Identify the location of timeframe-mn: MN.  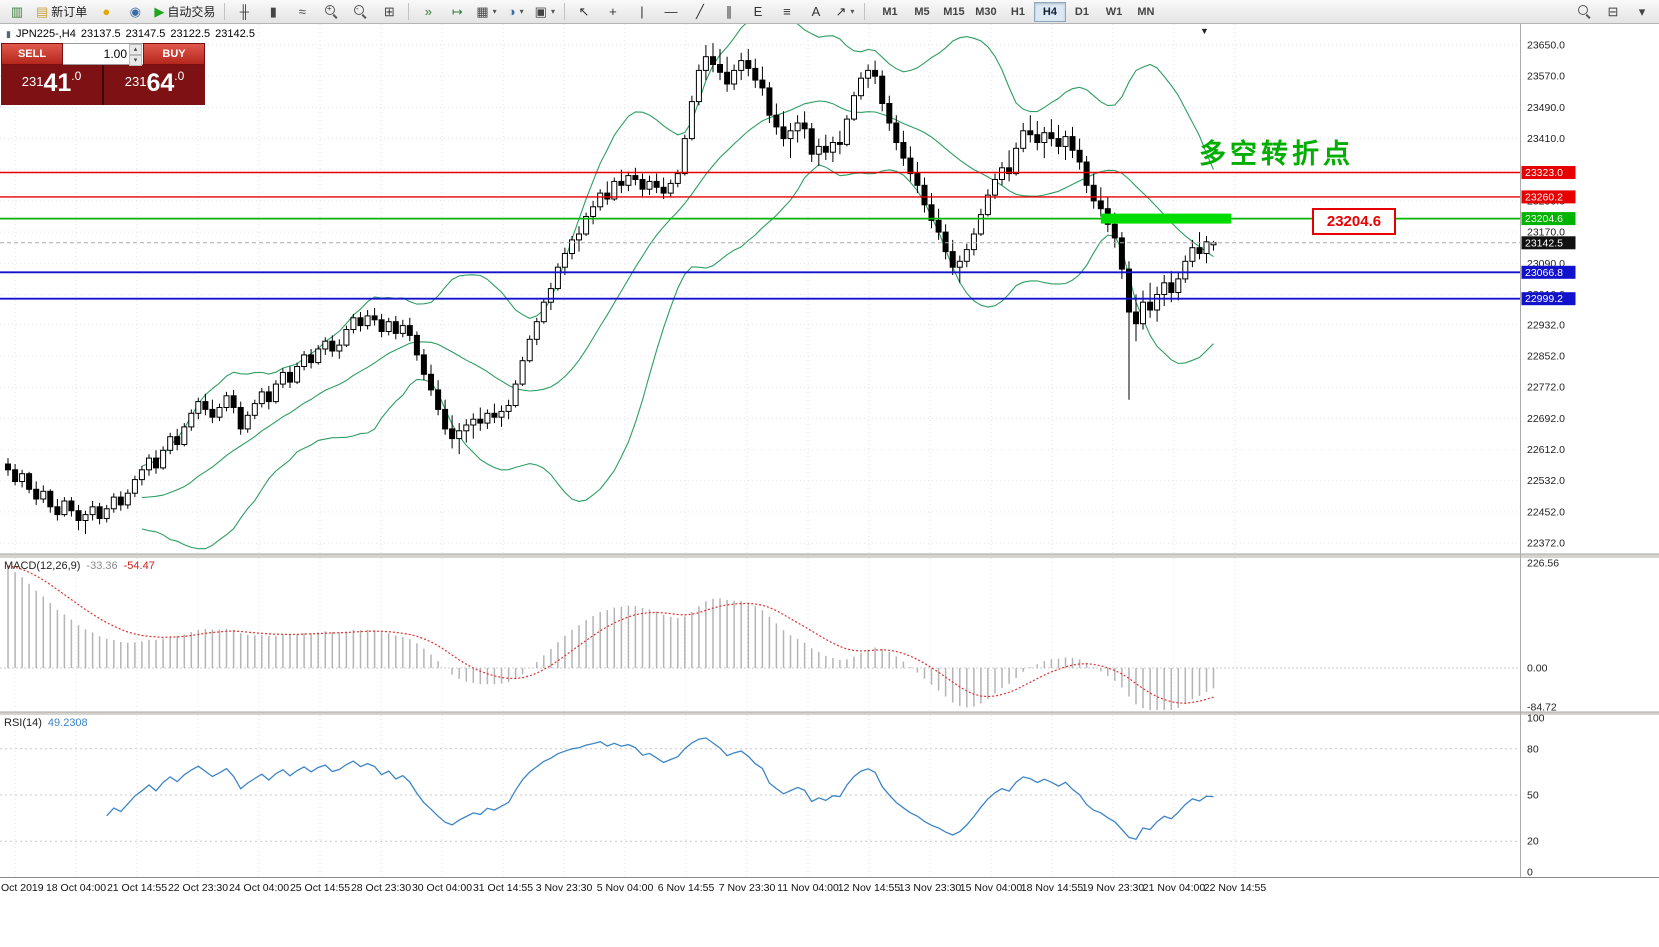
(1146, 11).